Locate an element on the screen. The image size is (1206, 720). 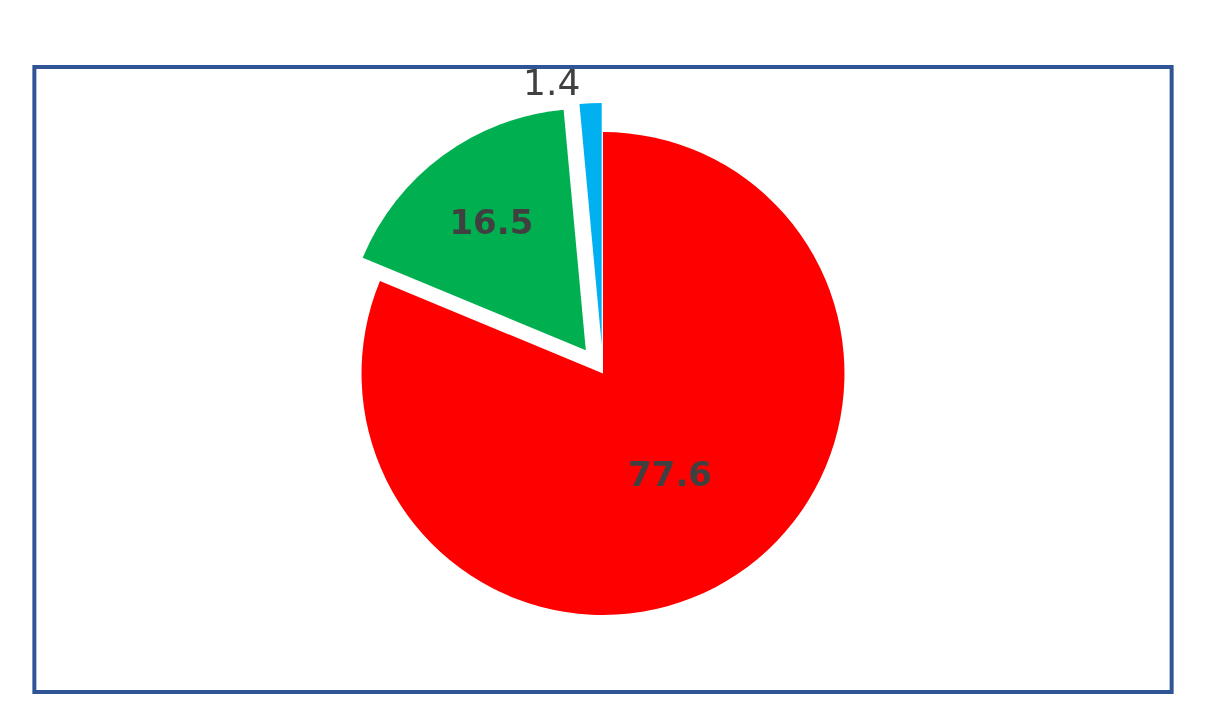
data-label: 16.5 is located at coordinates (491, 221).